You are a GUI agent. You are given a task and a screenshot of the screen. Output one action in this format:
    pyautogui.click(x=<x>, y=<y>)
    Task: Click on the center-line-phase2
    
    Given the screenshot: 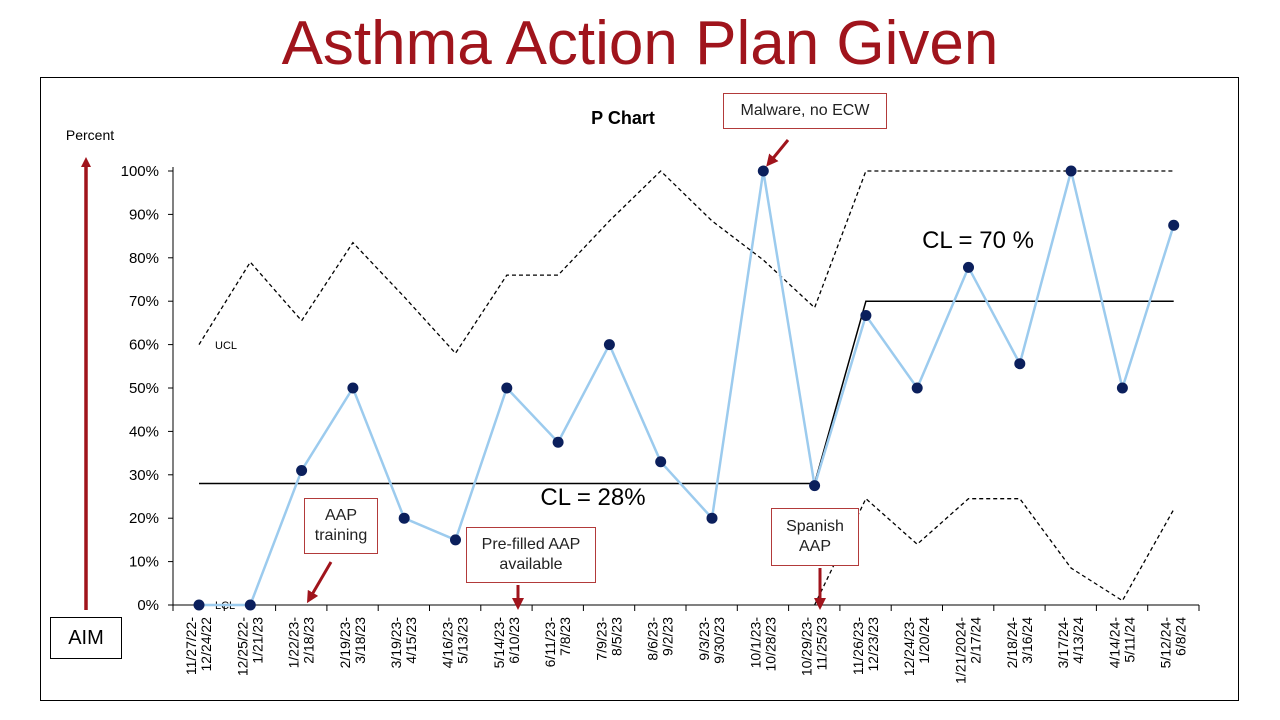 What is the action you would take?
    pyautogui.click(x=993, y=392)
    